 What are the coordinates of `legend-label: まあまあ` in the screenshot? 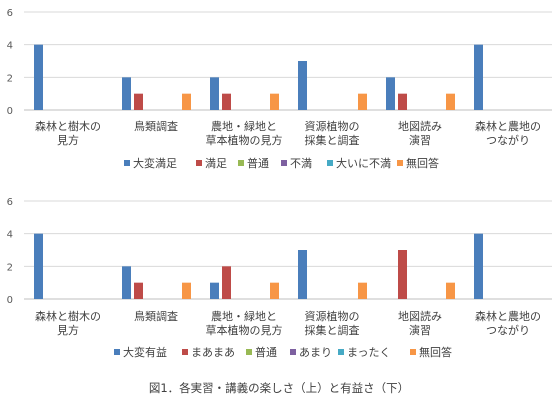 It's located at (213, 352).